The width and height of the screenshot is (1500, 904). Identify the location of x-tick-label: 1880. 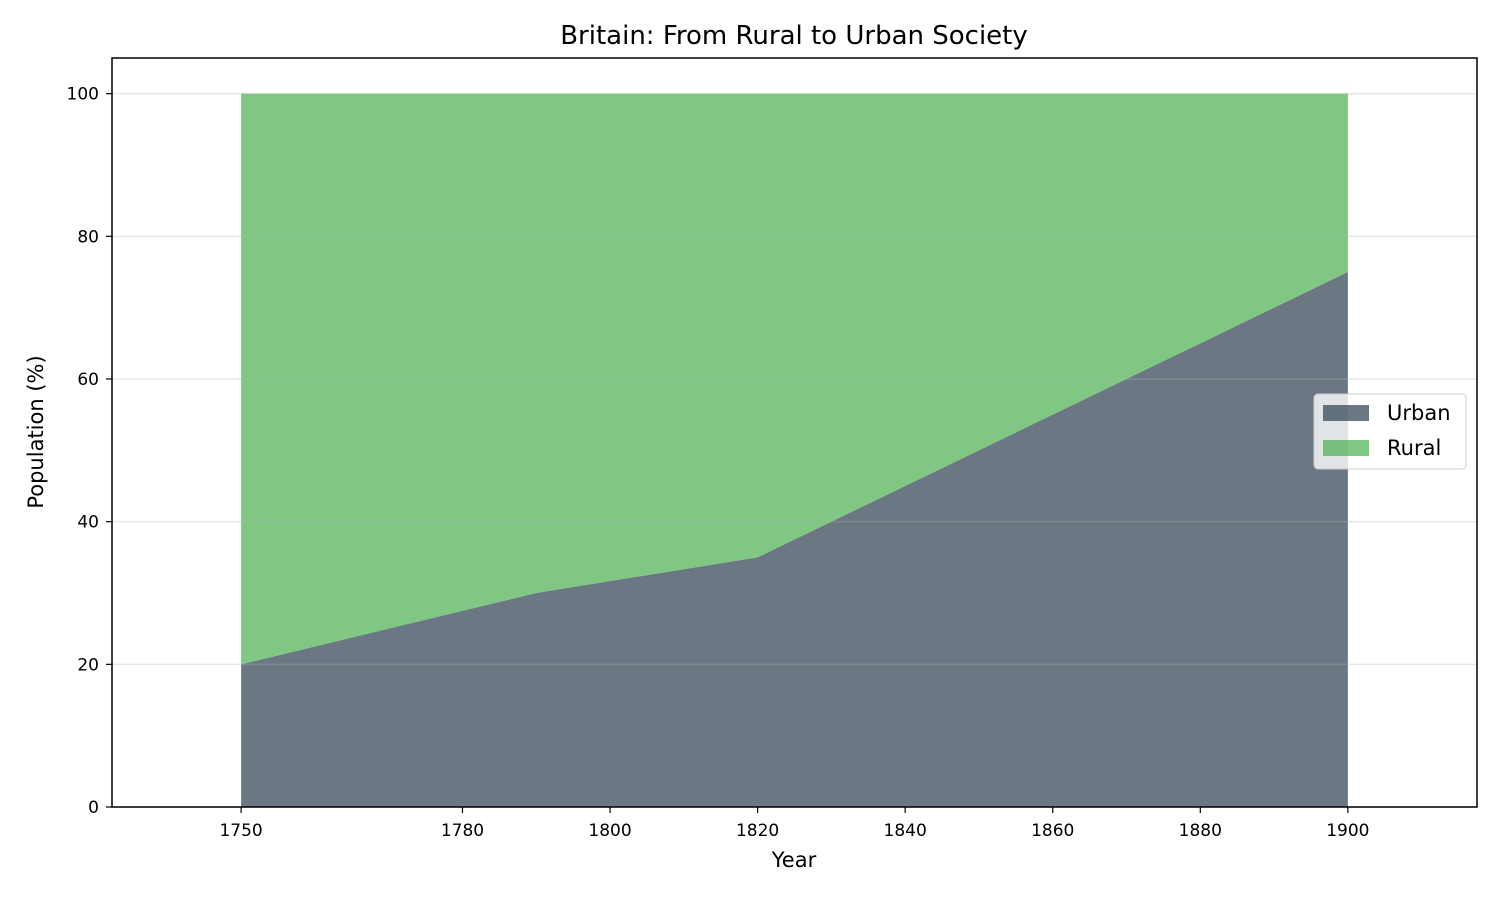
(1200, 831).